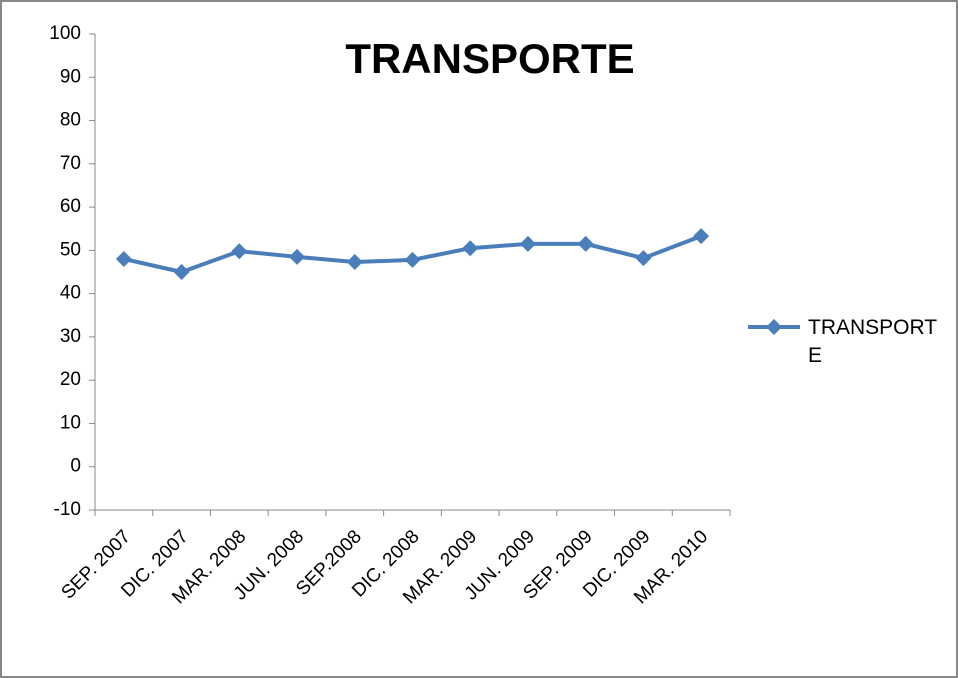  What do you see at coordinates (489, 58) in the screenshot?
I see `chart-title: TRANSPORTE` at bounding box center [489, 58].